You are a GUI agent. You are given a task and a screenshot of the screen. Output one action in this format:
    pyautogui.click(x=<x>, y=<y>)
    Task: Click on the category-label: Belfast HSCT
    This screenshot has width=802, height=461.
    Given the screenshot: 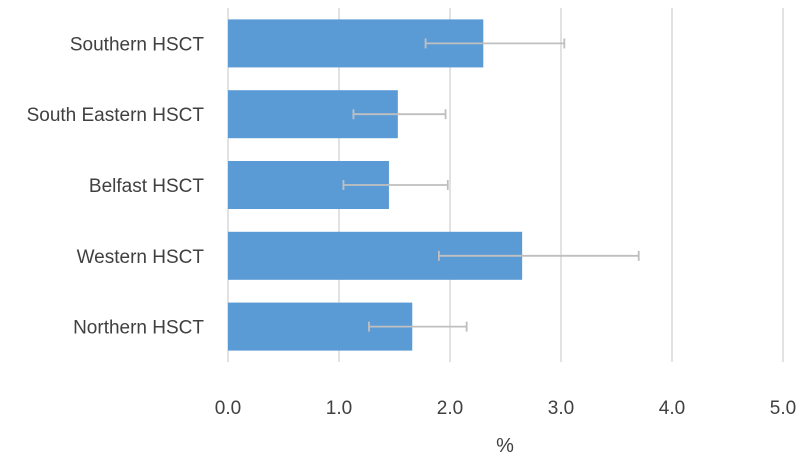 What is the action you would take?
    pyautogui.click(x=146, y=186)
    